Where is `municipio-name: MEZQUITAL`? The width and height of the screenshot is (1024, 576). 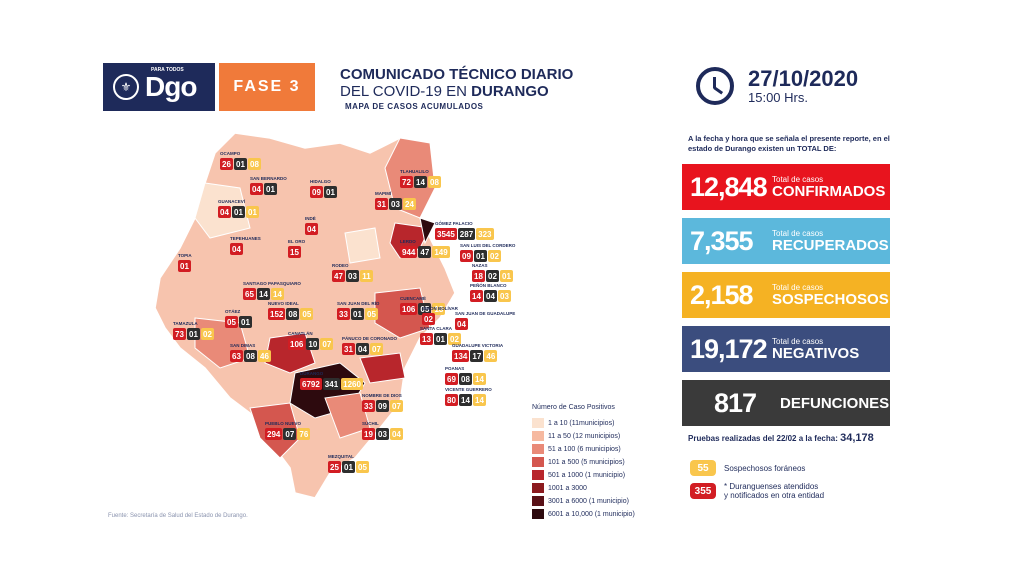 municipio-name: MEZQUITAL is located at coordinates (341, 456).